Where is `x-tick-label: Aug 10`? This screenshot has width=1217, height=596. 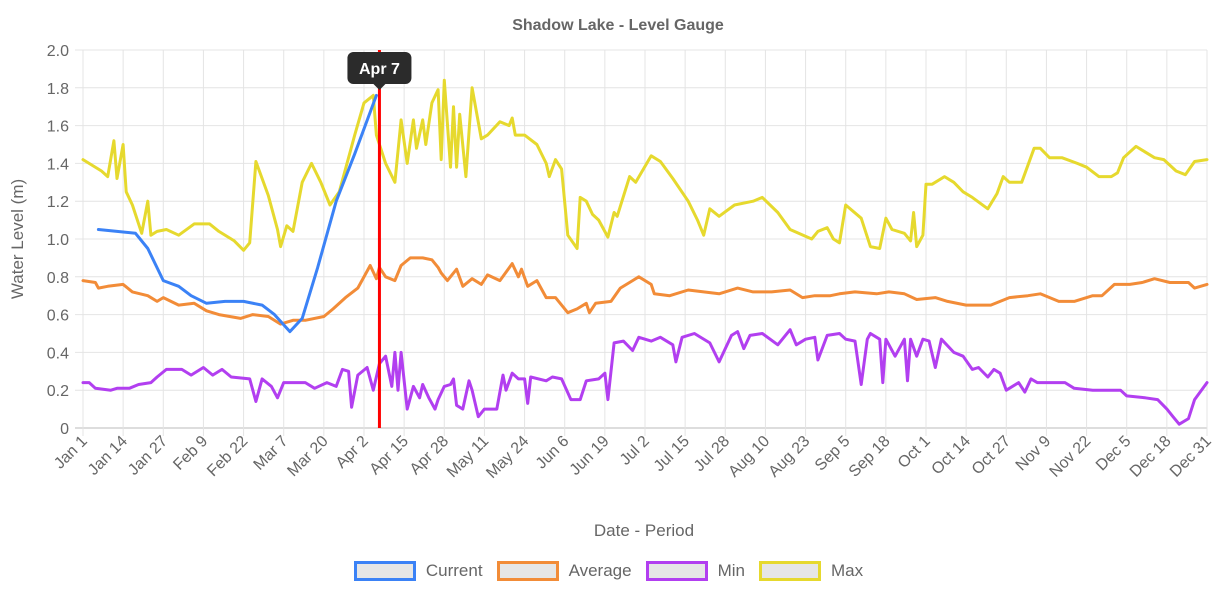
x-tick-label: Aug 10 is located at coordinates (749, 457).